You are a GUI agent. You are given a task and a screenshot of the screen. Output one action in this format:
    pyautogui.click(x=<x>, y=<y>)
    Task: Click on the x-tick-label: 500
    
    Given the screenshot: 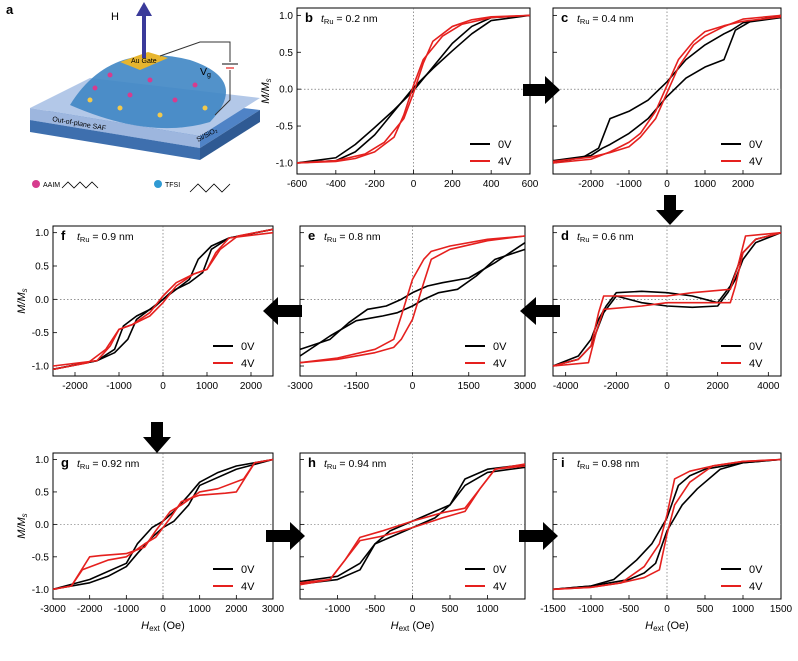 What is the action you would take?
    pyautogui.click(x=705, y=609)
    